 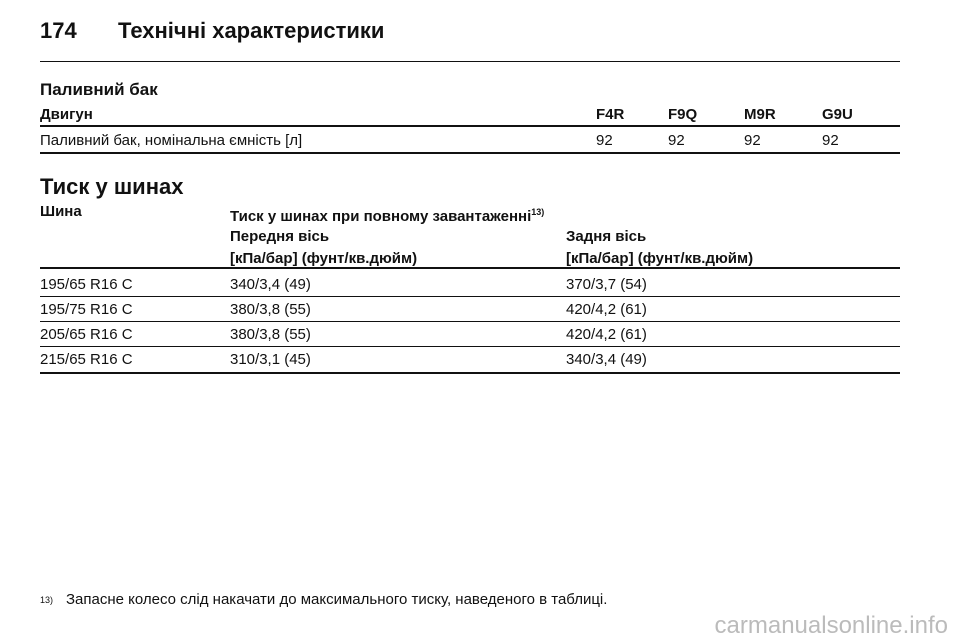 What do you see at coordinates (86, 334) in the screenshot?
I see `table-cell: 205/65 R16 C` at bounding box center [86, 334].